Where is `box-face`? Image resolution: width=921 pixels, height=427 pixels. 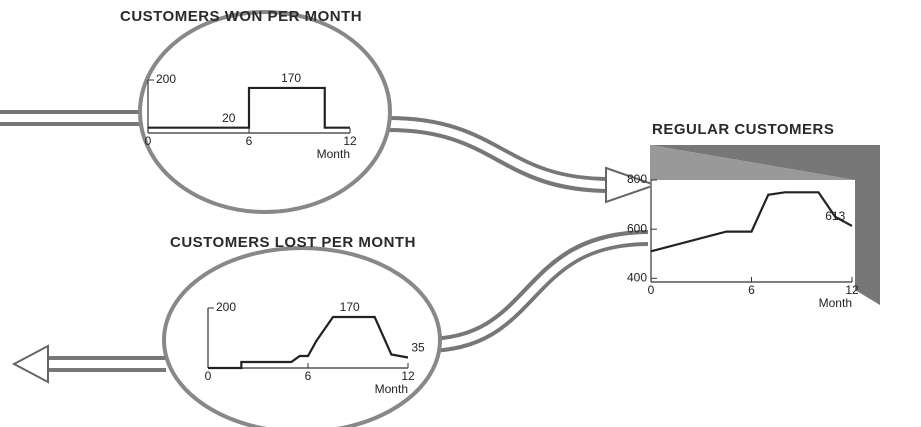 box-face is located at coordinates (752, 235).